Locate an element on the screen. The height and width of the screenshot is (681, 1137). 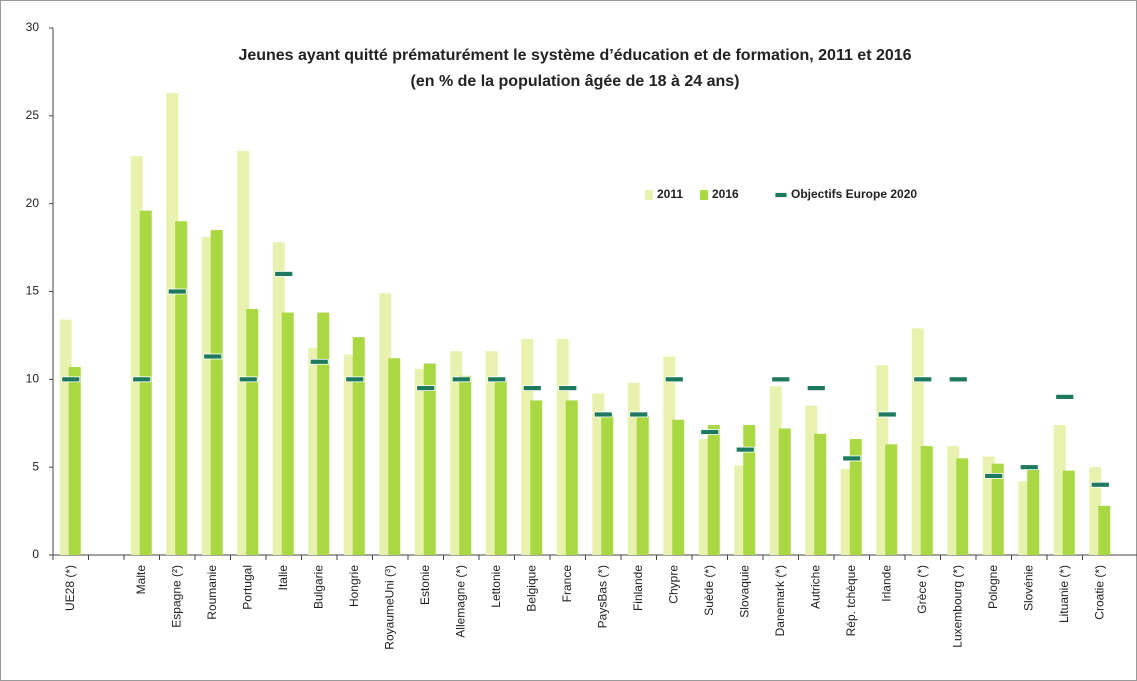
x-tick-label: Bulgarie is located at coordinates (318, 587).